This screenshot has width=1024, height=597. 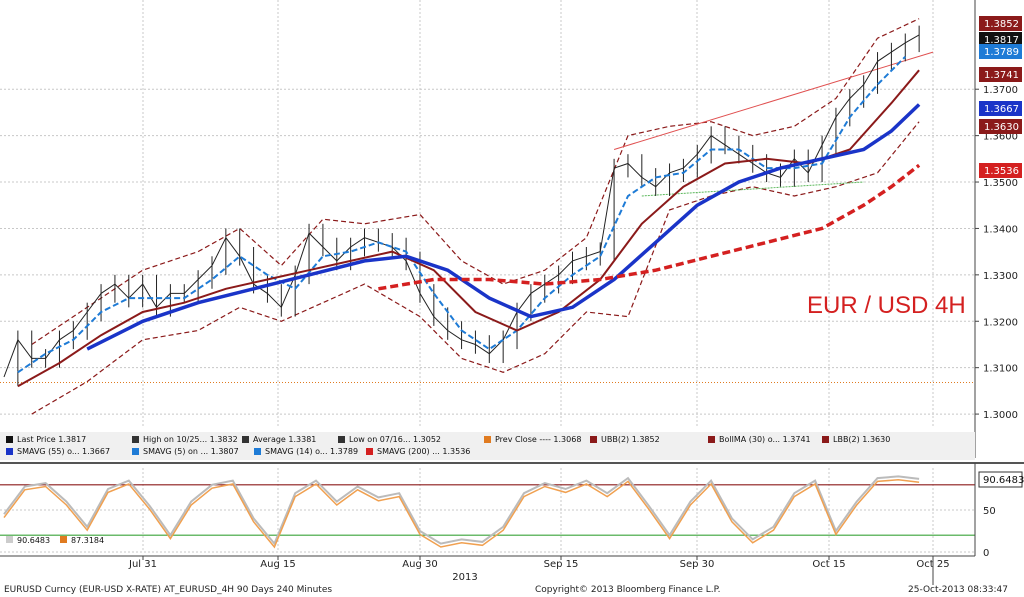 I want to click on price-tick-label: 1.3200, so click(x=1000, y=322).